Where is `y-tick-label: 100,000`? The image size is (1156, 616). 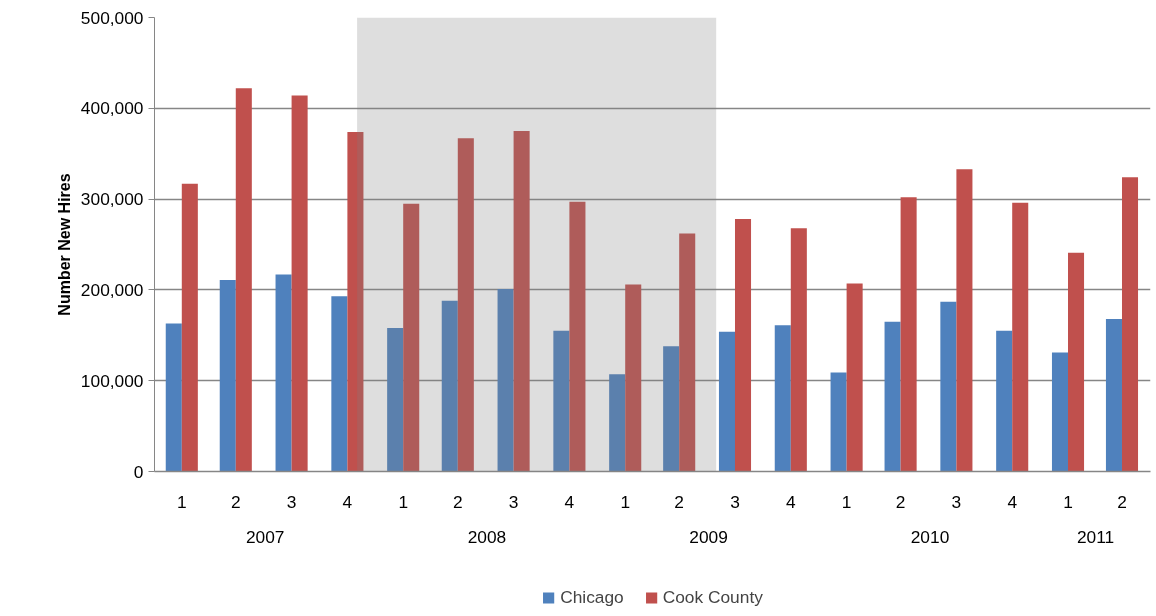
y-tick-label: 100,000 is located at coordinates (112, 380).